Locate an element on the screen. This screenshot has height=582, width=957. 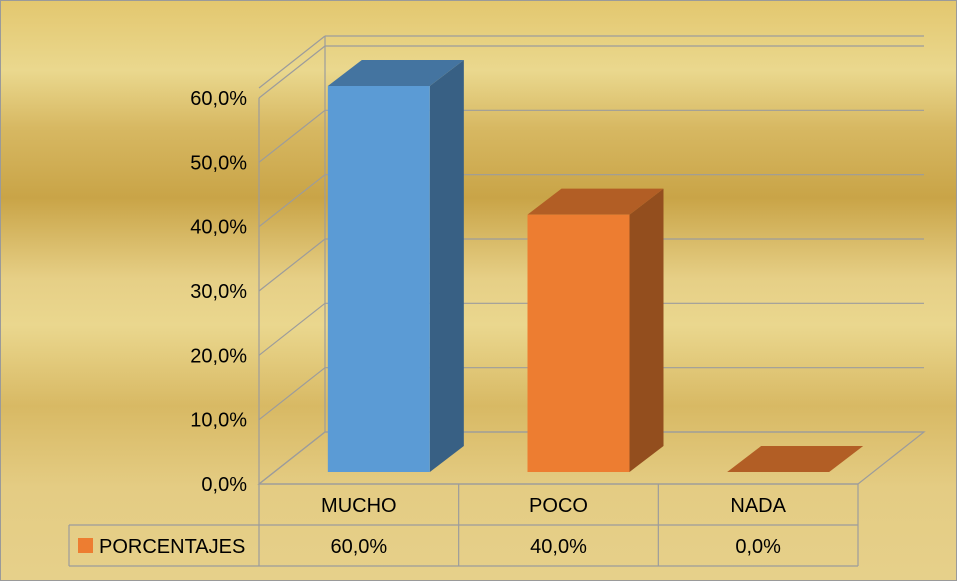
y-tick-label: 20,0% is located at coordinates (218, 356).